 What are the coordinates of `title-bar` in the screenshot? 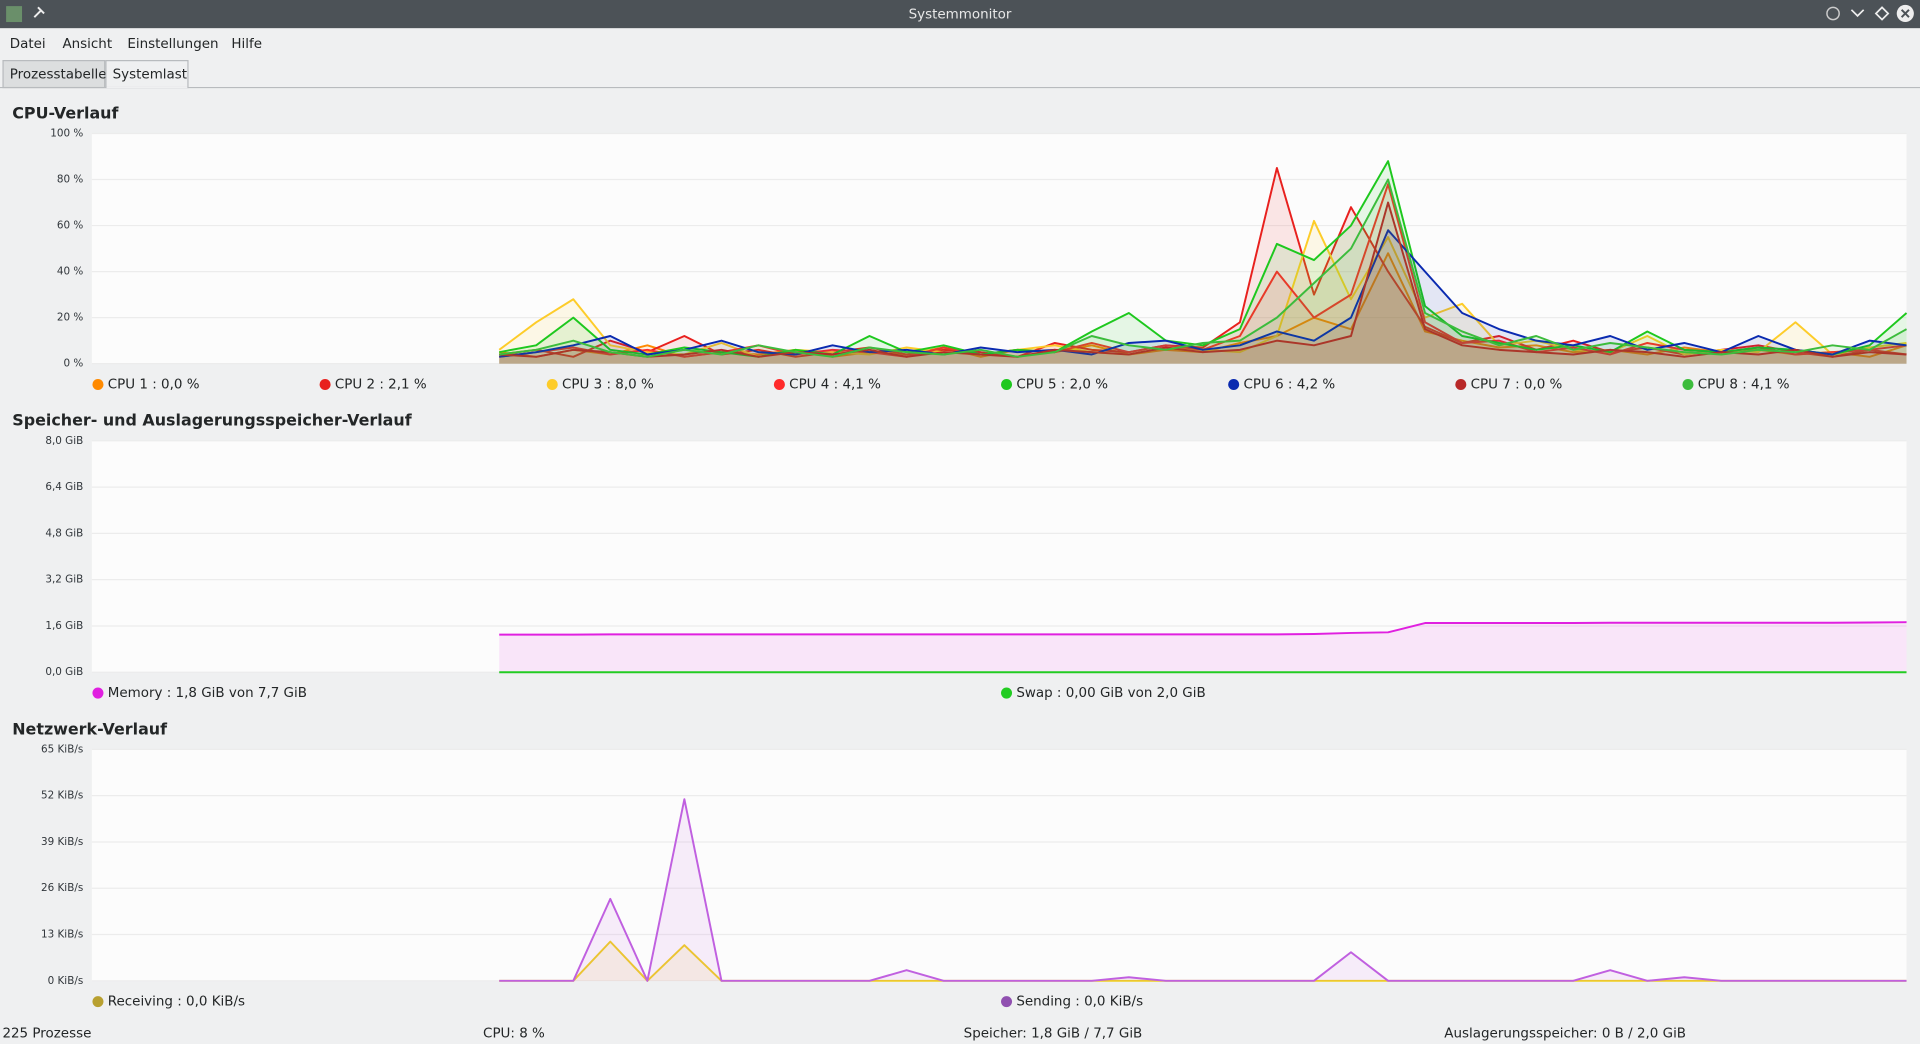 It's located at (960, 14).